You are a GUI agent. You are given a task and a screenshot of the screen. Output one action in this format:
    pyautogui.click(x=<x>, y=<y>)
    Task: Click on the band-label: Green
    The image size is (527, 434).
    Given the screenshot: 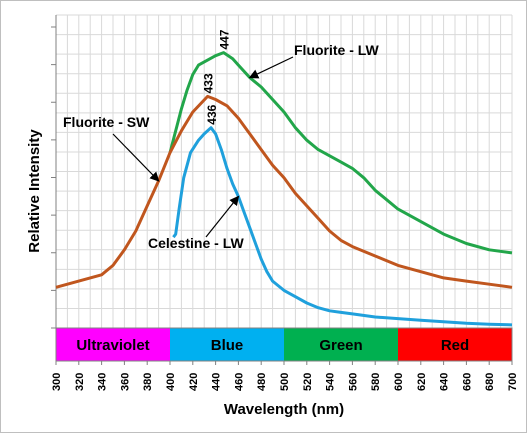 What is the action you would take?
    pyautogui.click(x=340, y=345)
    